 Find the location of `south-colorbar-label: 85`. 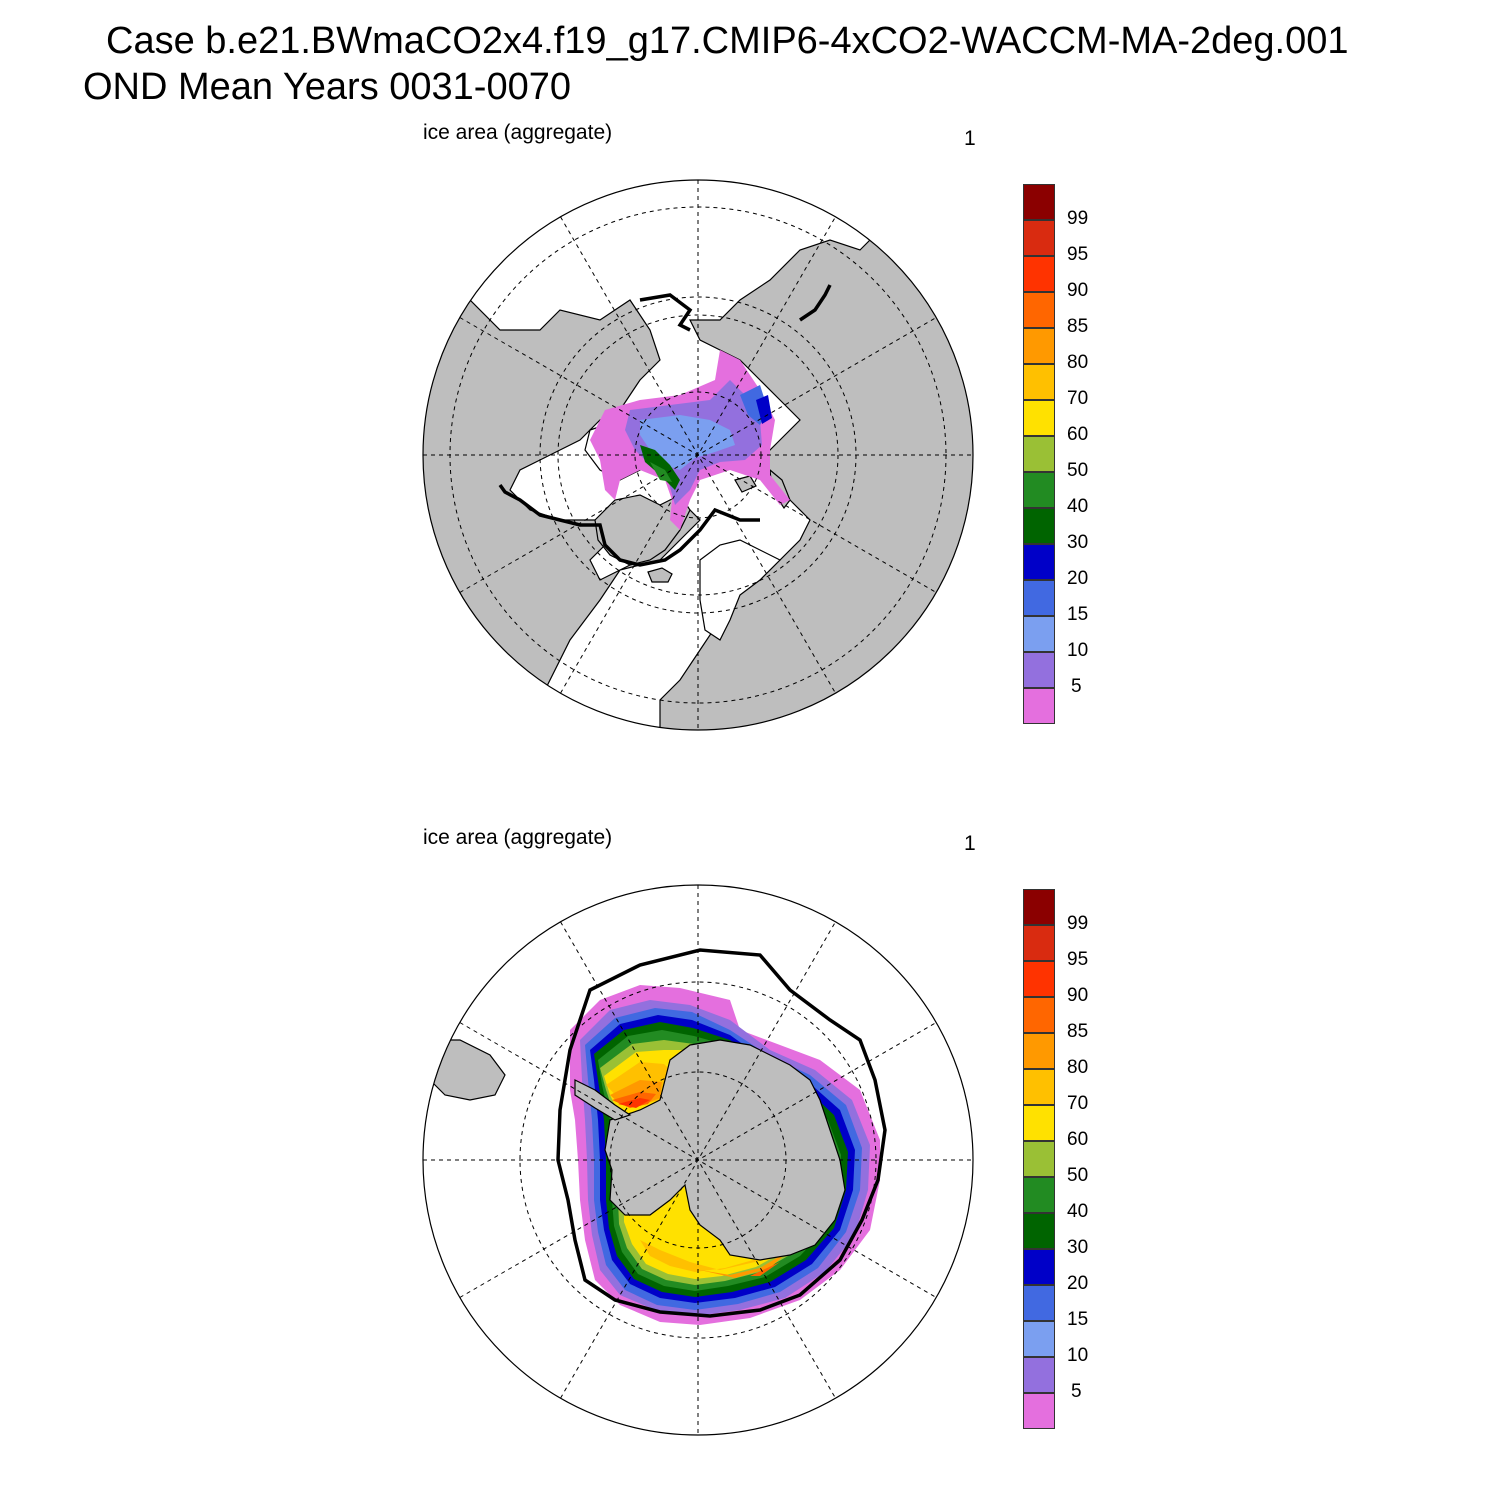

south-colorbar-label: 85 is located at coordinates (1078, 1031).